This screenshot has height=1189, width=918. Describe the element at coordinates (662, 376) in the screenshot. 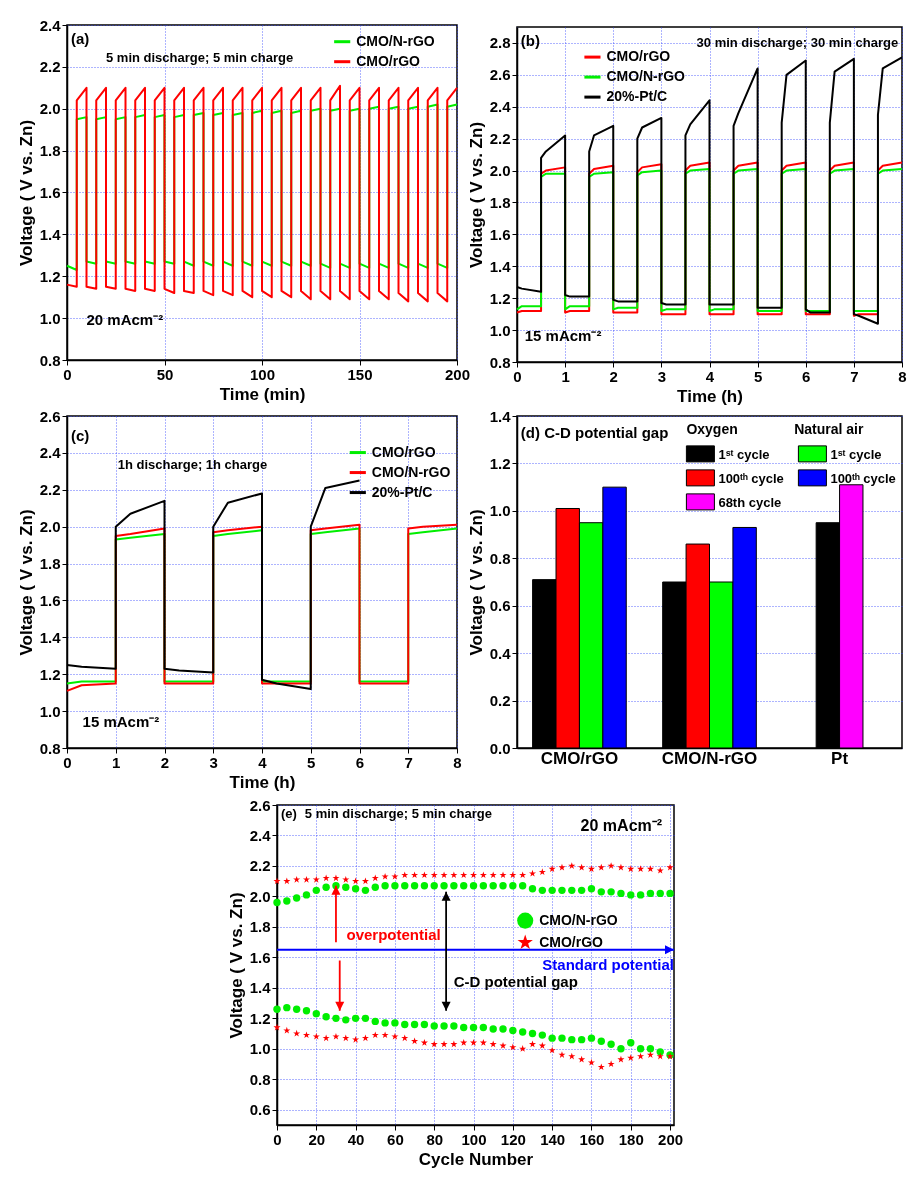

I see `x-tick-label: 3` at that location.